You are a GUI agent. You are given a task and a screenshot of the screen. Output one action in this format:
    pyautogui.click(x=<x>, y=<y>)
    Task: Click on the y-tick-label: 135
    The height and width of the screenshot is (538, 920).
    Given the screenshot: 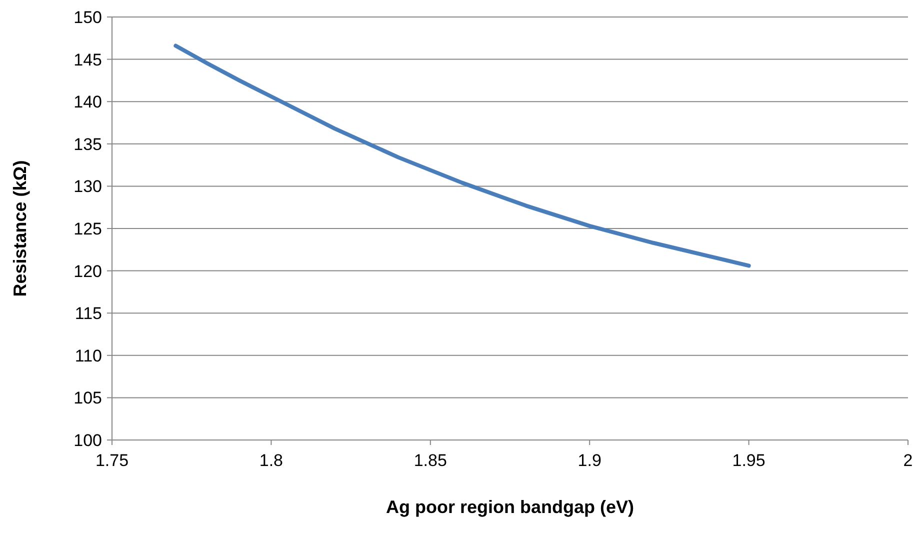 What is the action you would take?
    pyautogui.click(x=88, y=144)
    